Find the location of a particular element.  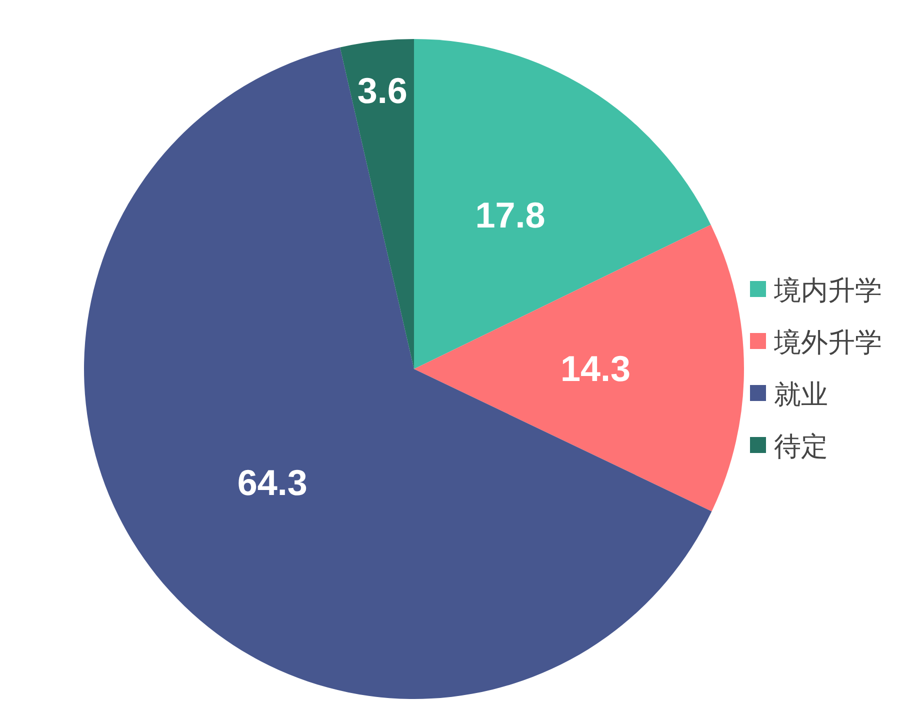

legend-label: 境内升学 is located at coordinates (827, 290).